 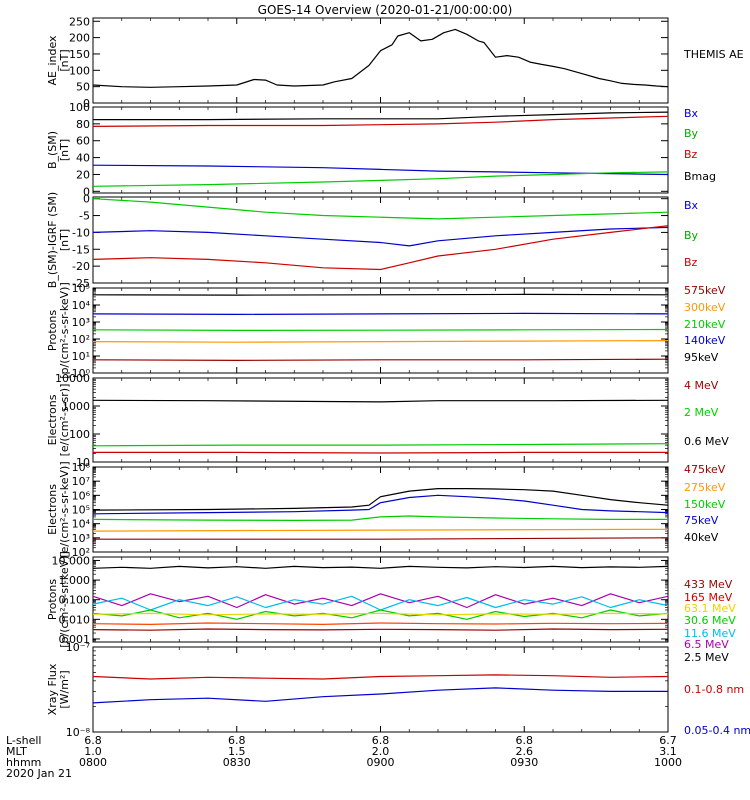 I want to click on y-tick-label: 0.010, so click(x=75, y=619).